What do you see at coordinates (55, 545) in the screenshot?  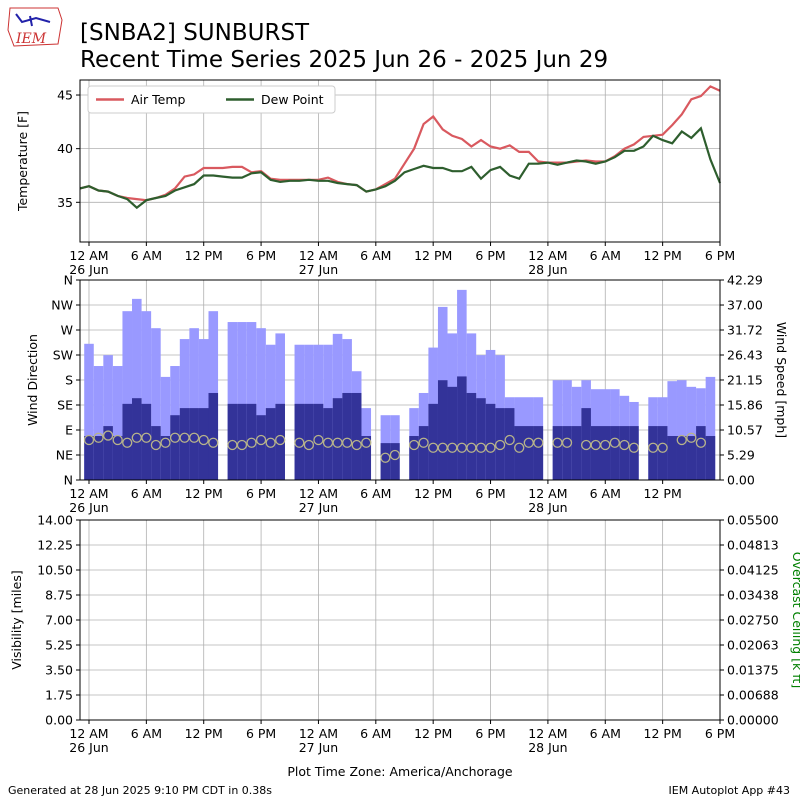 I see `y-tick-label: 12.25` at bounding box center [55, 545].